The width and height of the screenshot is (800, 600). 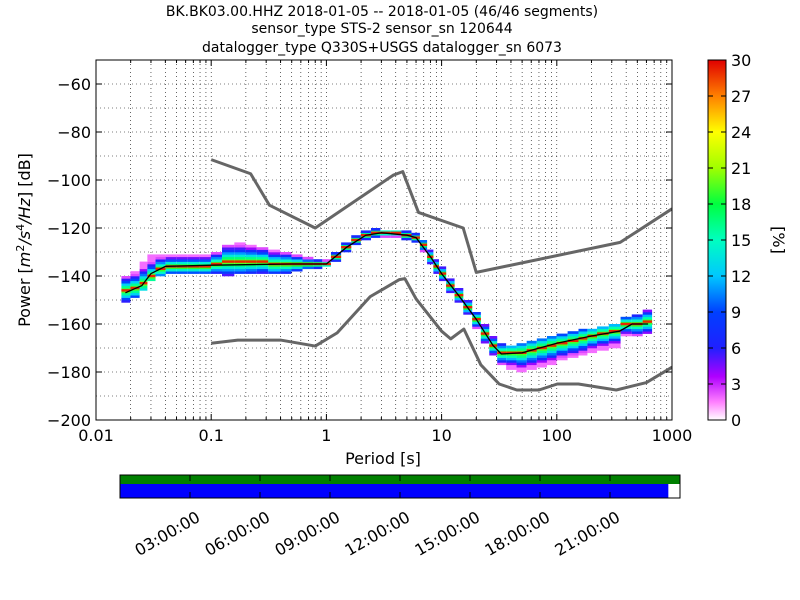 I want to click on x-tick-label: 0.01, so click(x=96, y=435).